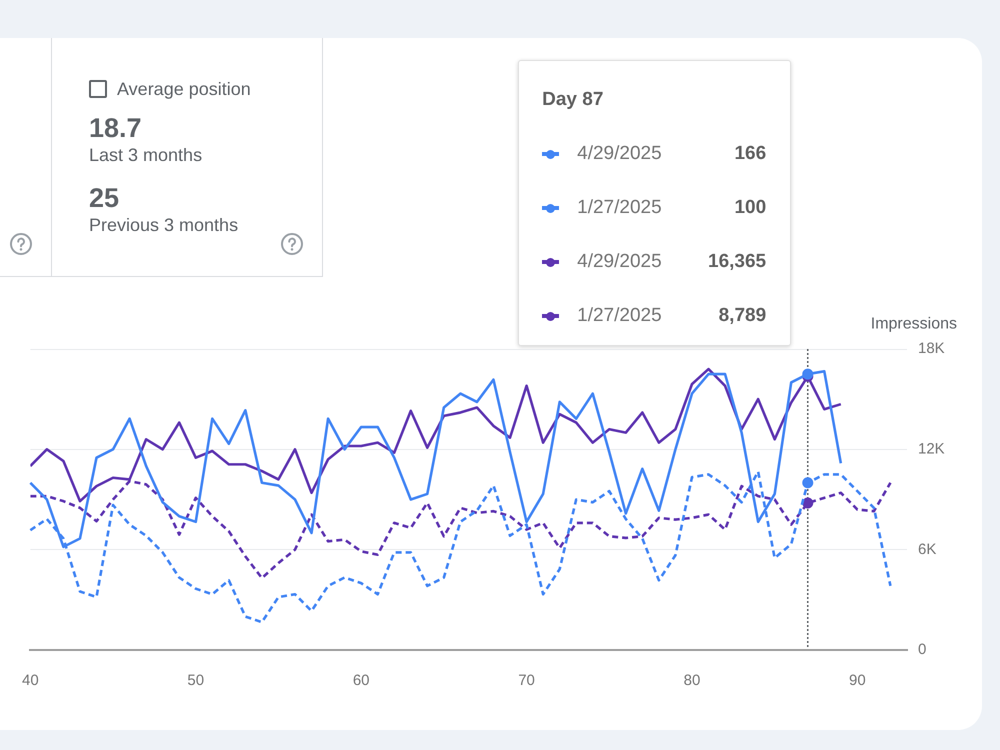  What do you see at coordinates (922, 649) in the screenshot?
I see `y-tick-label: 0` at bounding box center [922, 649].